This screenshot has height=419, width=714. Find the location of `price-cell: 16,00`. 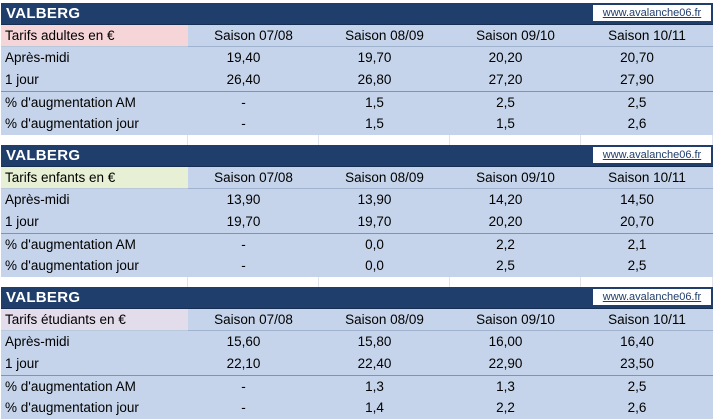

price-cell: 16,00 is located at coordinates (515, 342).